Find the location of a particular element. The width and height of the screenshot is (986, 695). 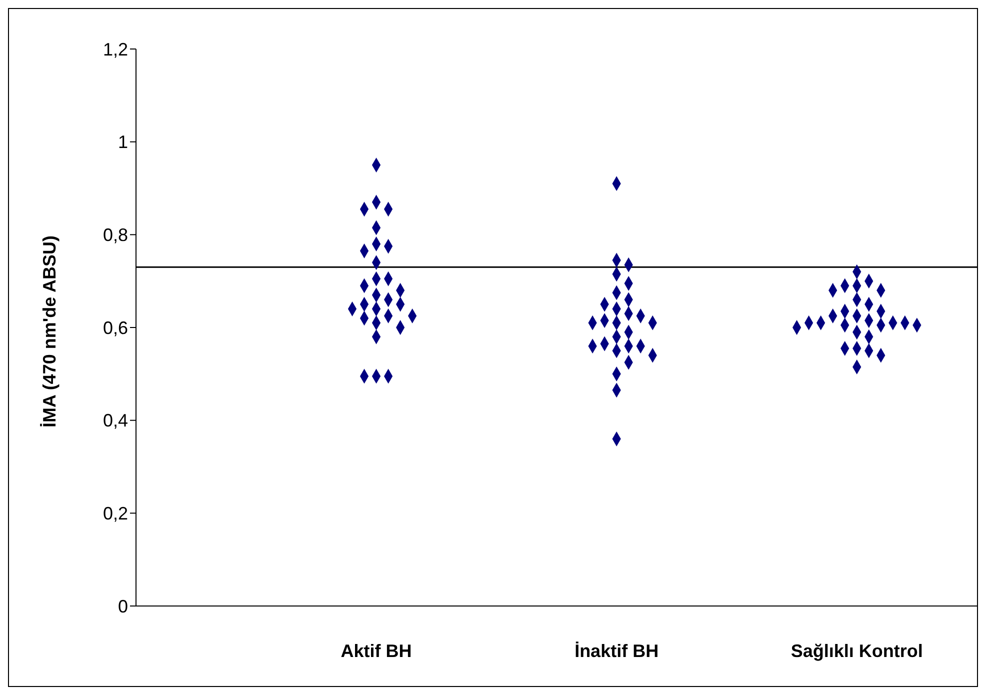

y-tick-label: 1 is located at coordinates (123, 142).